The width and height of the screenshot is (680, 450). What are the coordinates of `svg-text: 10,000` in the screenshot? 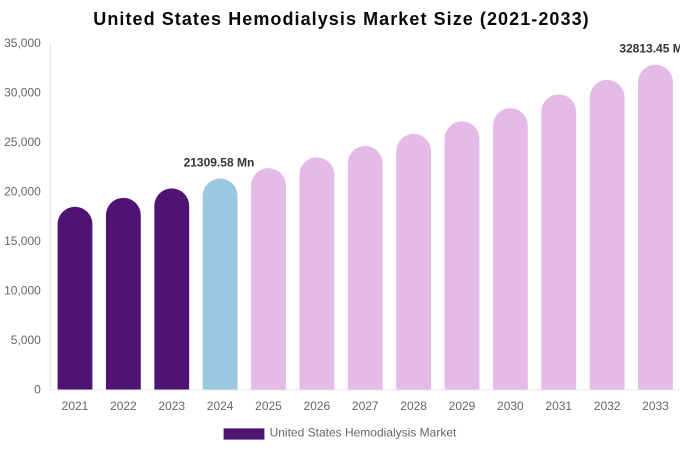 It's located at (22, 290).